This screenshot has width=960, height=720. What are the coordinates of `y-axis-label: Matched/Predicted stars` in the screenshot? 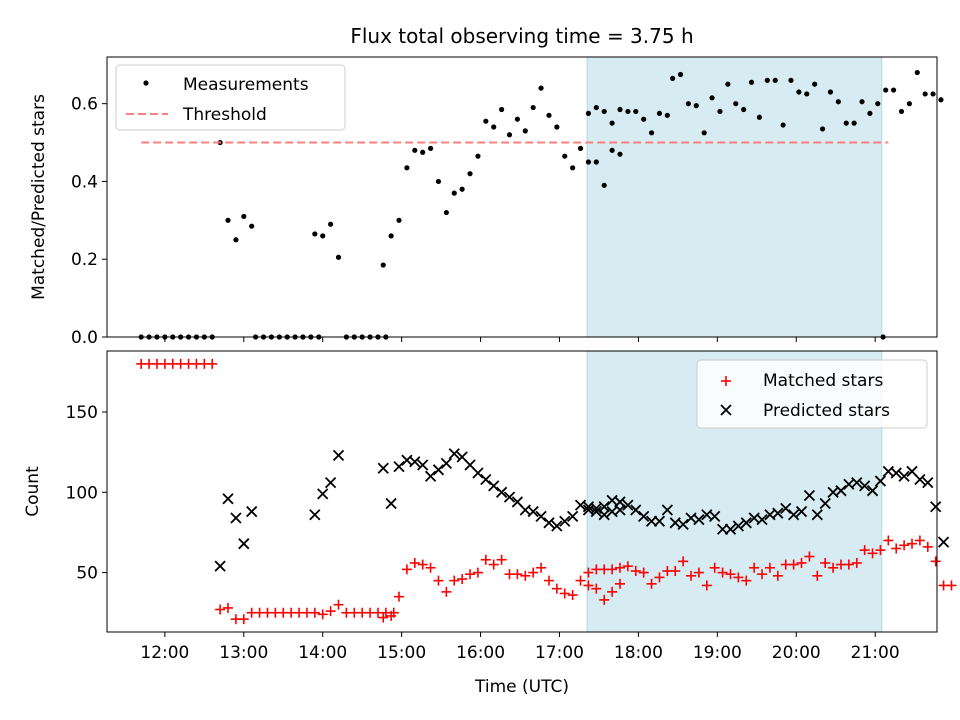 It's located at (39, 197).